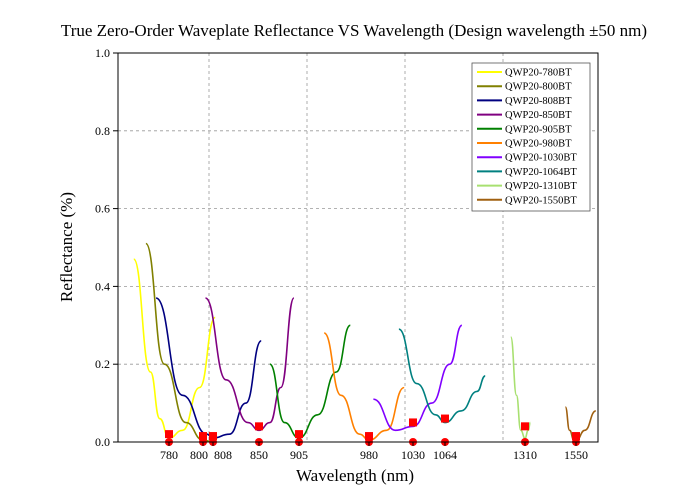 This screenshot has width=700, height=498. What do you see at coordinates (442, 376) in the screenshot?
I see `series-line-QWP20-1064BT` at bounding box center [442, 376].